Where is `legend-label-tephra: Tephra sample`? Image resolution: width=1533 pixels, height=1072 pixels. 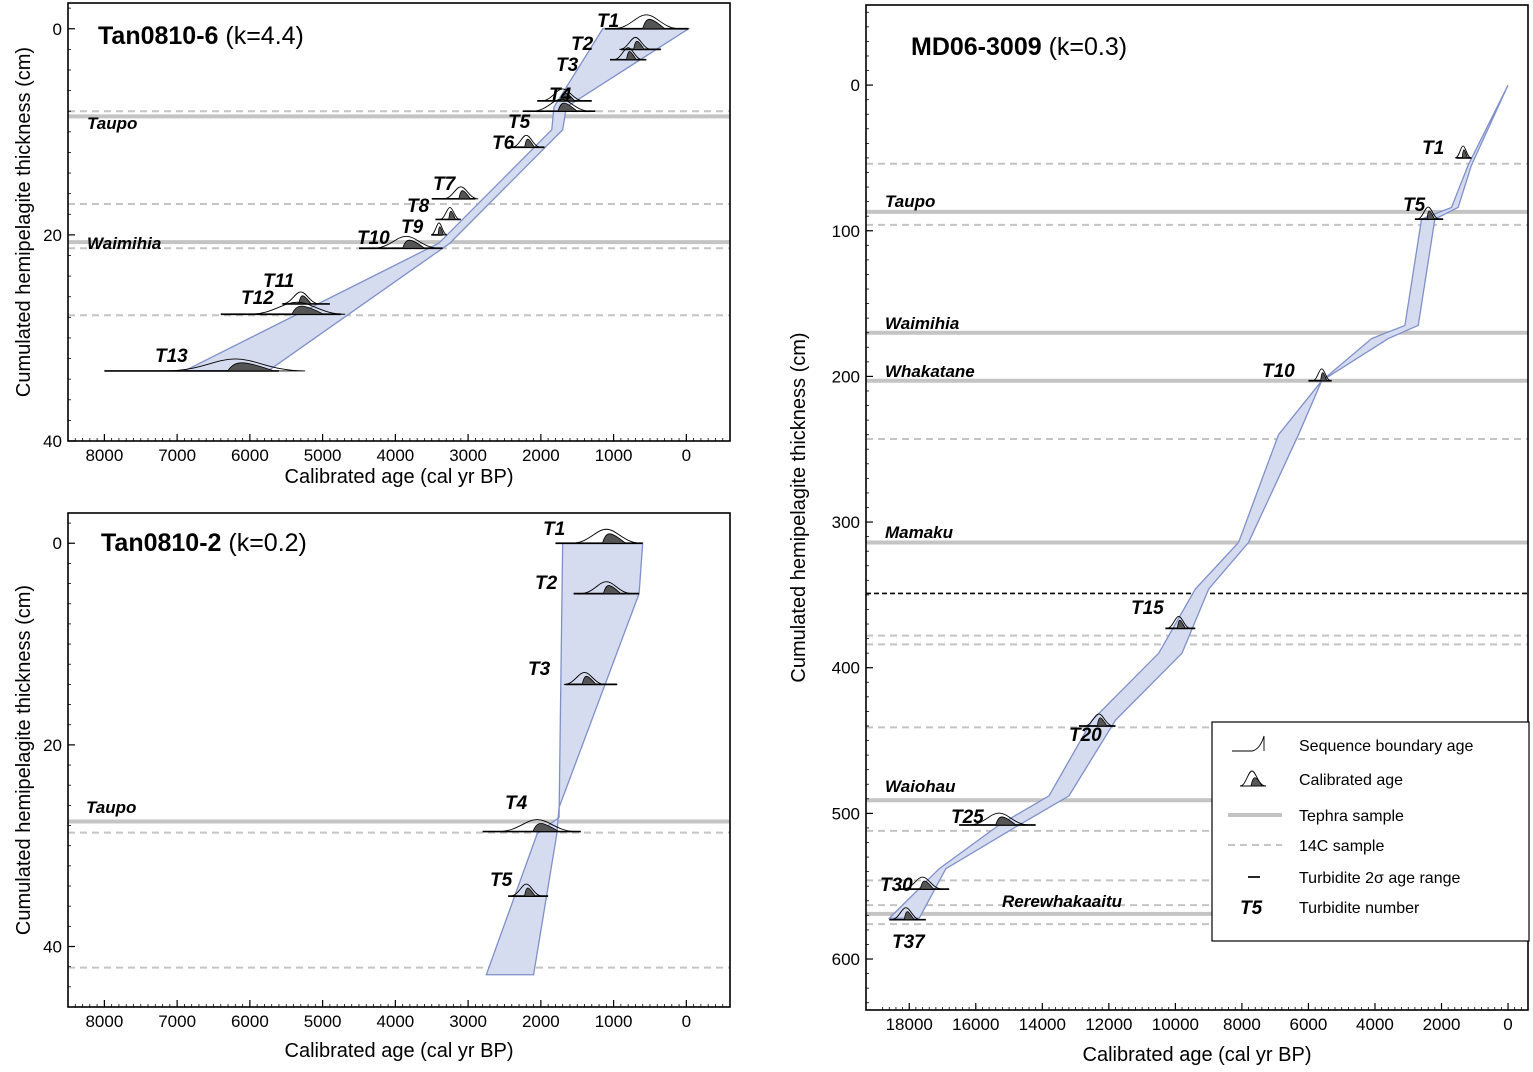 legend-label-tephra: Tephra sample is located at coordinates (1351, 816).